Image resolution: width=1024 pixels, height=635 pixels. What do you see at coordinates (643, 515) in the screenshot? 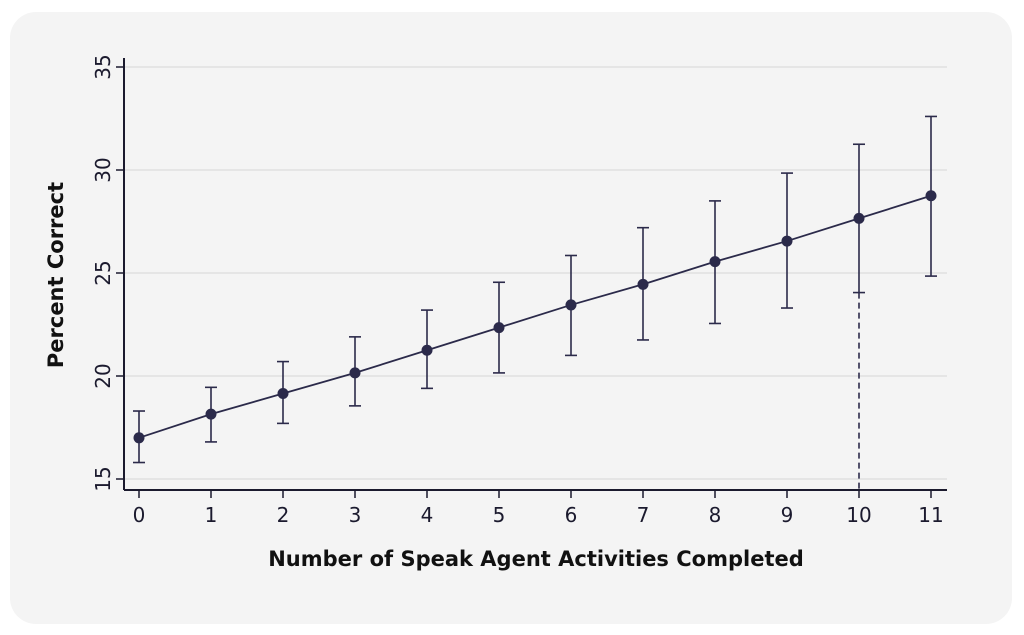
I see `x-tick-label-7: 7` at bounding box center [643, 515].